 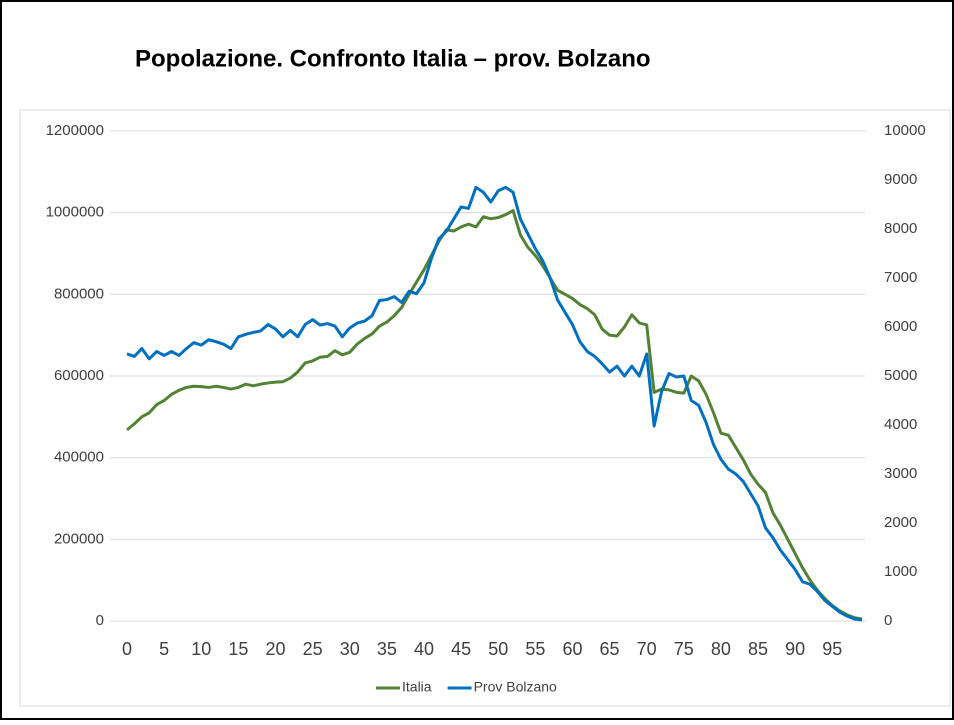 What do you see at coordinates (535, 649) in the screenshot?
I see `x-tick-label: 55` at bounding box center [535, 649].